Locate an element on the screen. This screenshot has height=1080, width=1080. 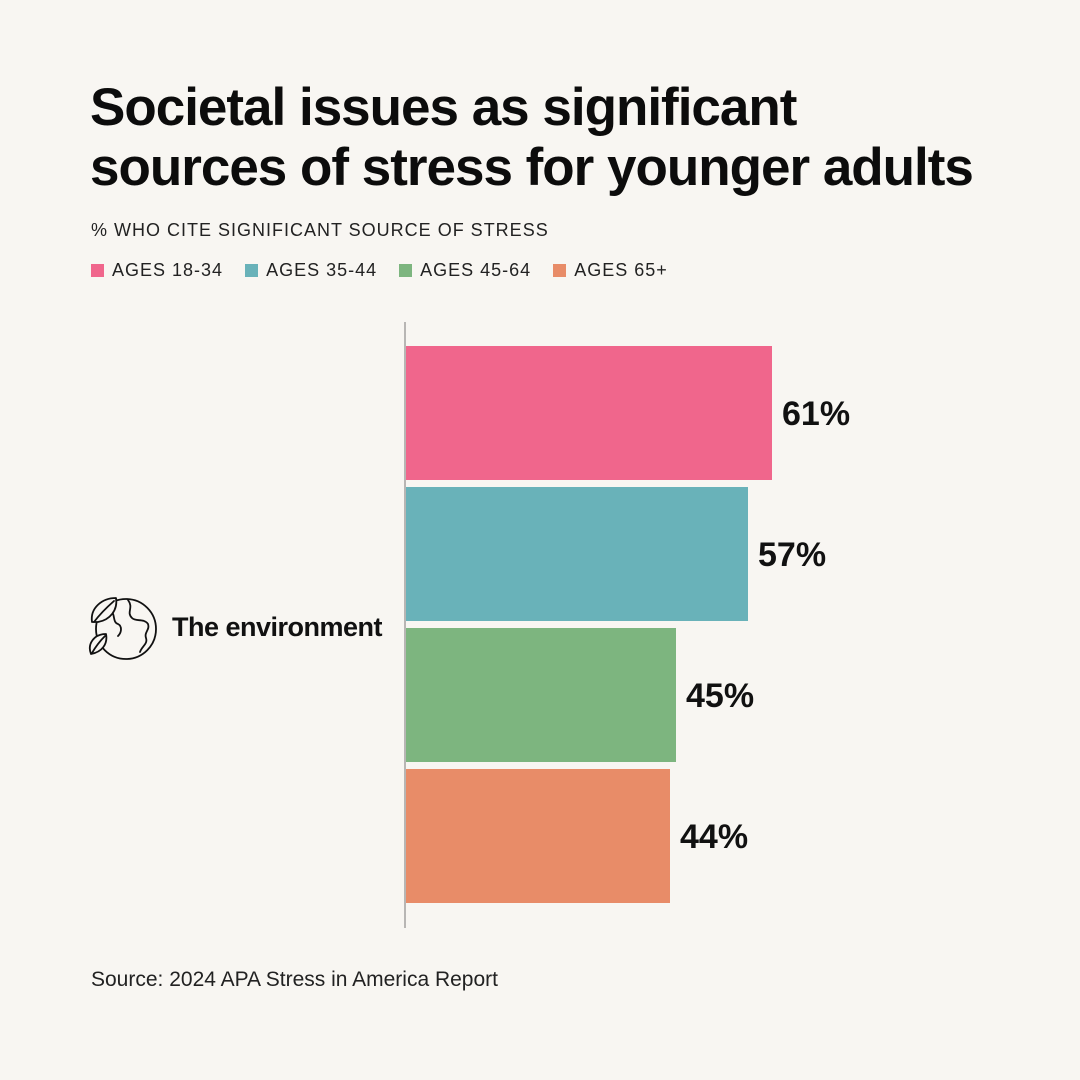
legend-item-45-64: AGES 45-64 is located at coordinates (465, 270).